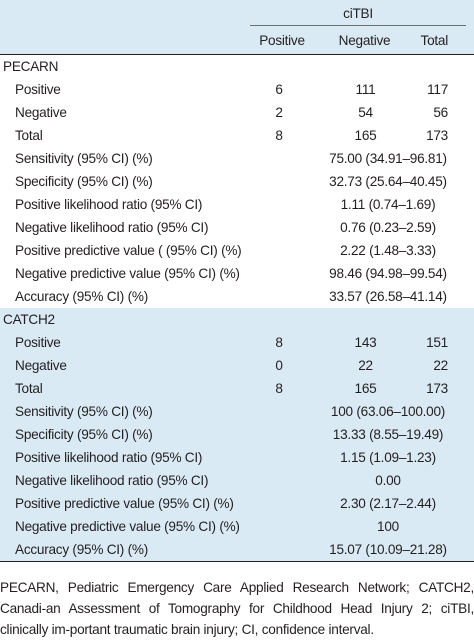 This screenshot has width=474, height=641. What do you see at coordinates (440, 365) in the screenshot?
I see `count-total: 22` at bounding box center [440, 365].